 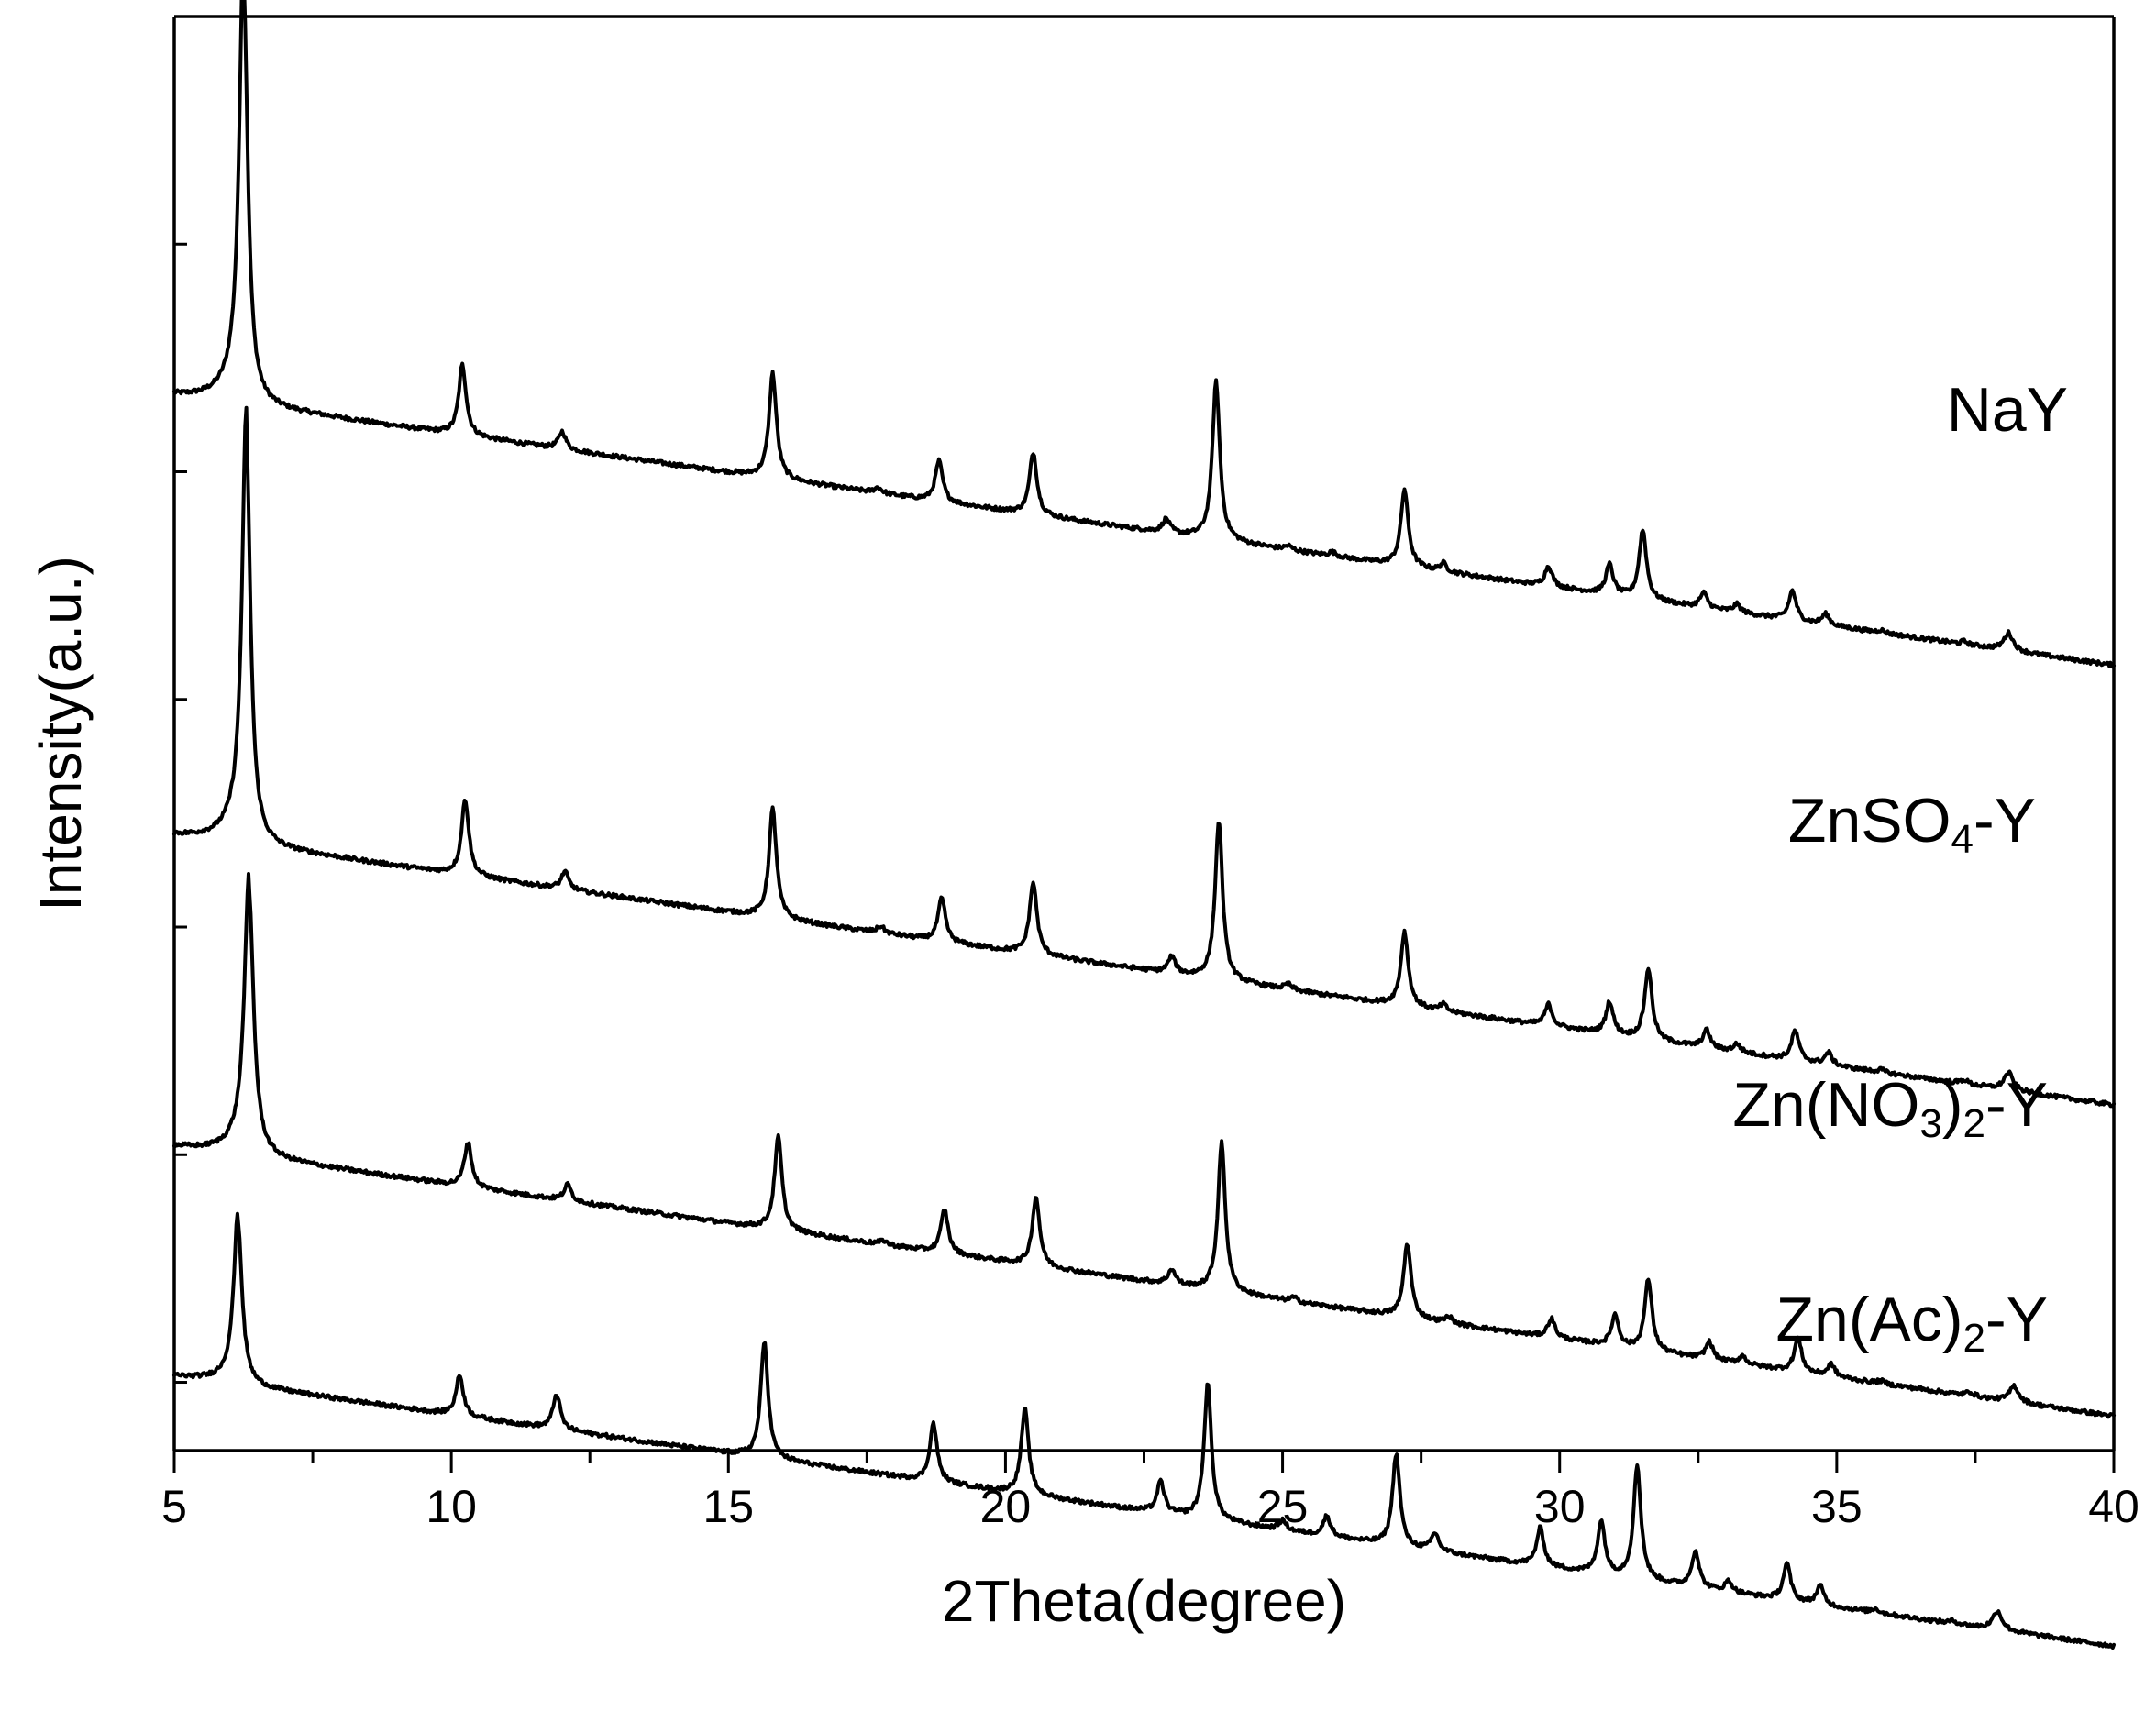 What do you see at coordinates (1150, 1491) in the screenshot?
I see `x-axis-ticks: 5 10 15 20 25 30 35 40` at bounding box center [1150, 1491].